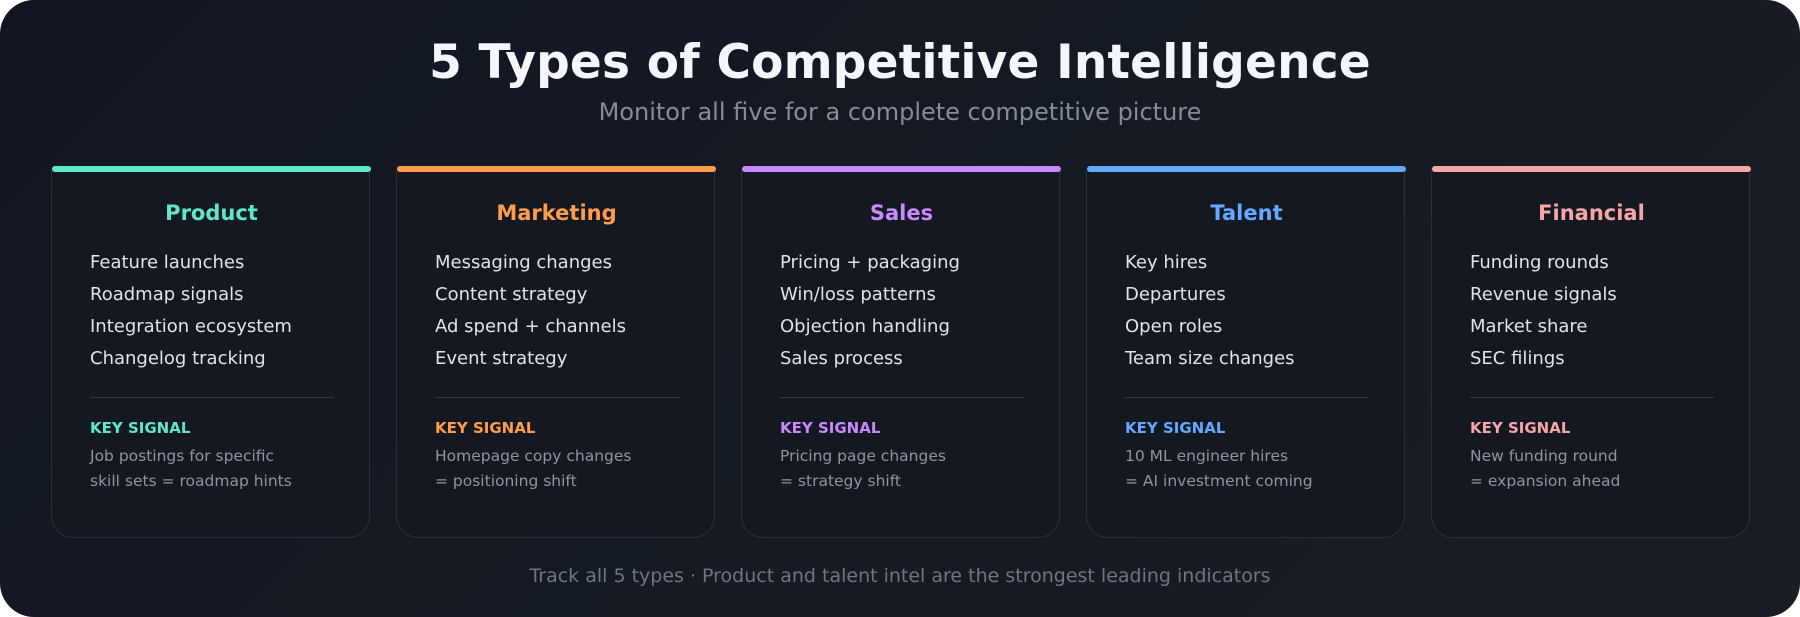  I want to click on card-title: Sales, so click(901, 213).